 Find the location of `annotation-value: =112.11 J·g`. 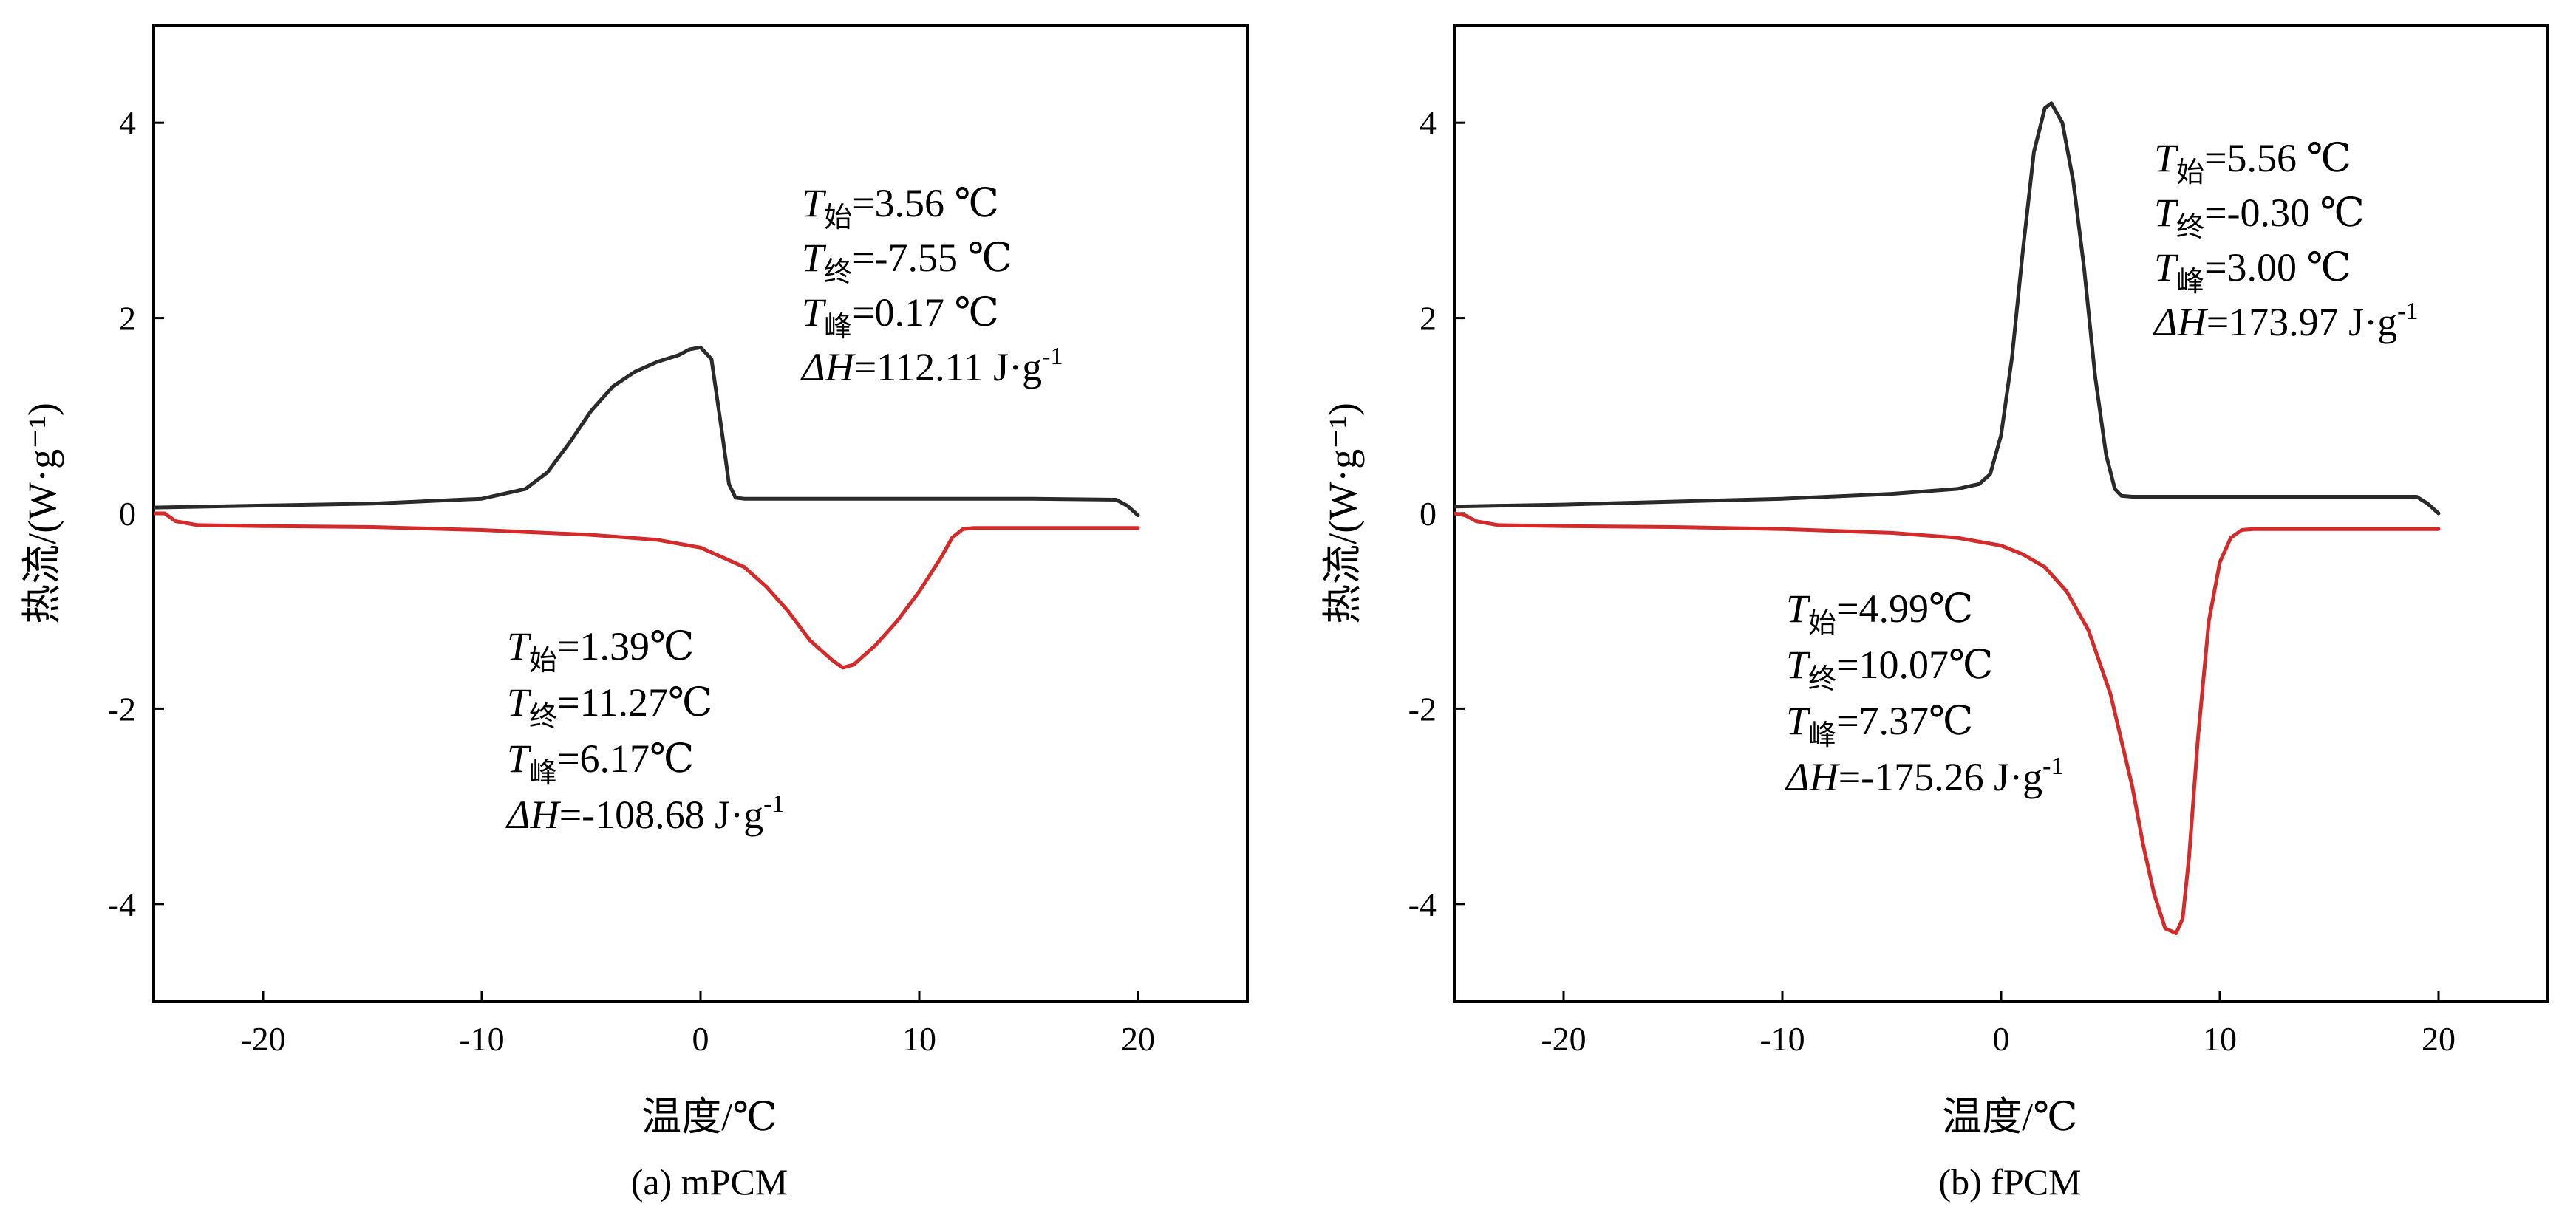

annotation-value: =112.11 J·g is located at coordinates (948, 367).